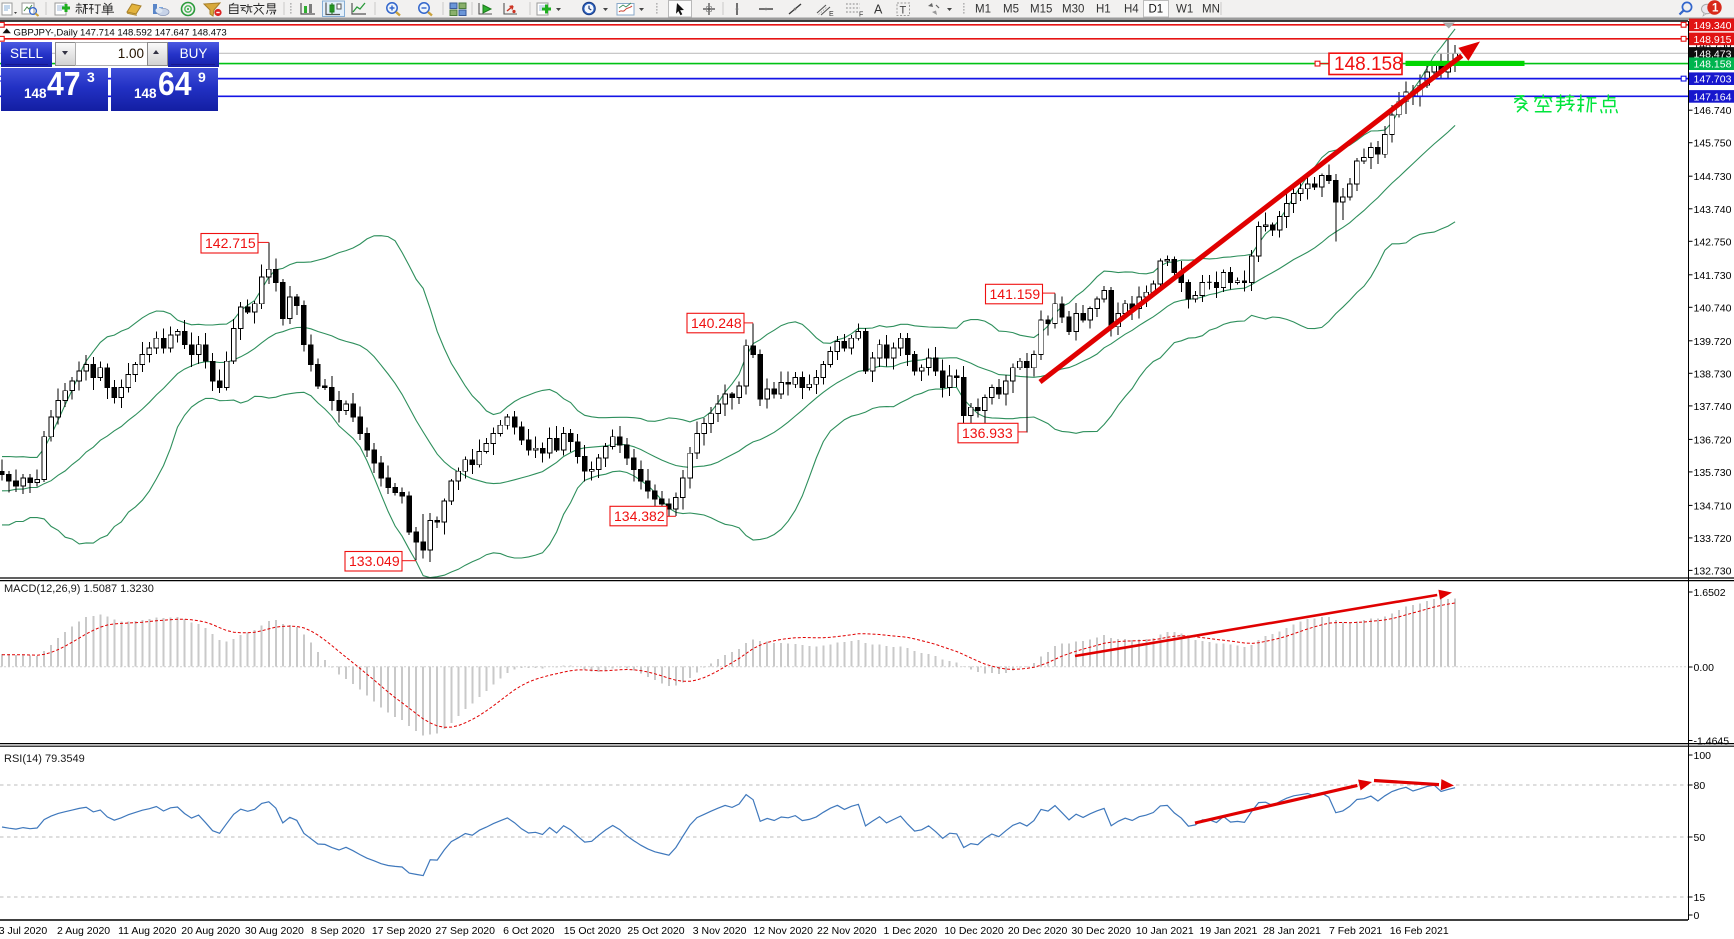  What do you see at coordinates (83, 931) in the screenshot?
I see `svg-text: 2 Aug 2020` at bounding box center [83, 931].